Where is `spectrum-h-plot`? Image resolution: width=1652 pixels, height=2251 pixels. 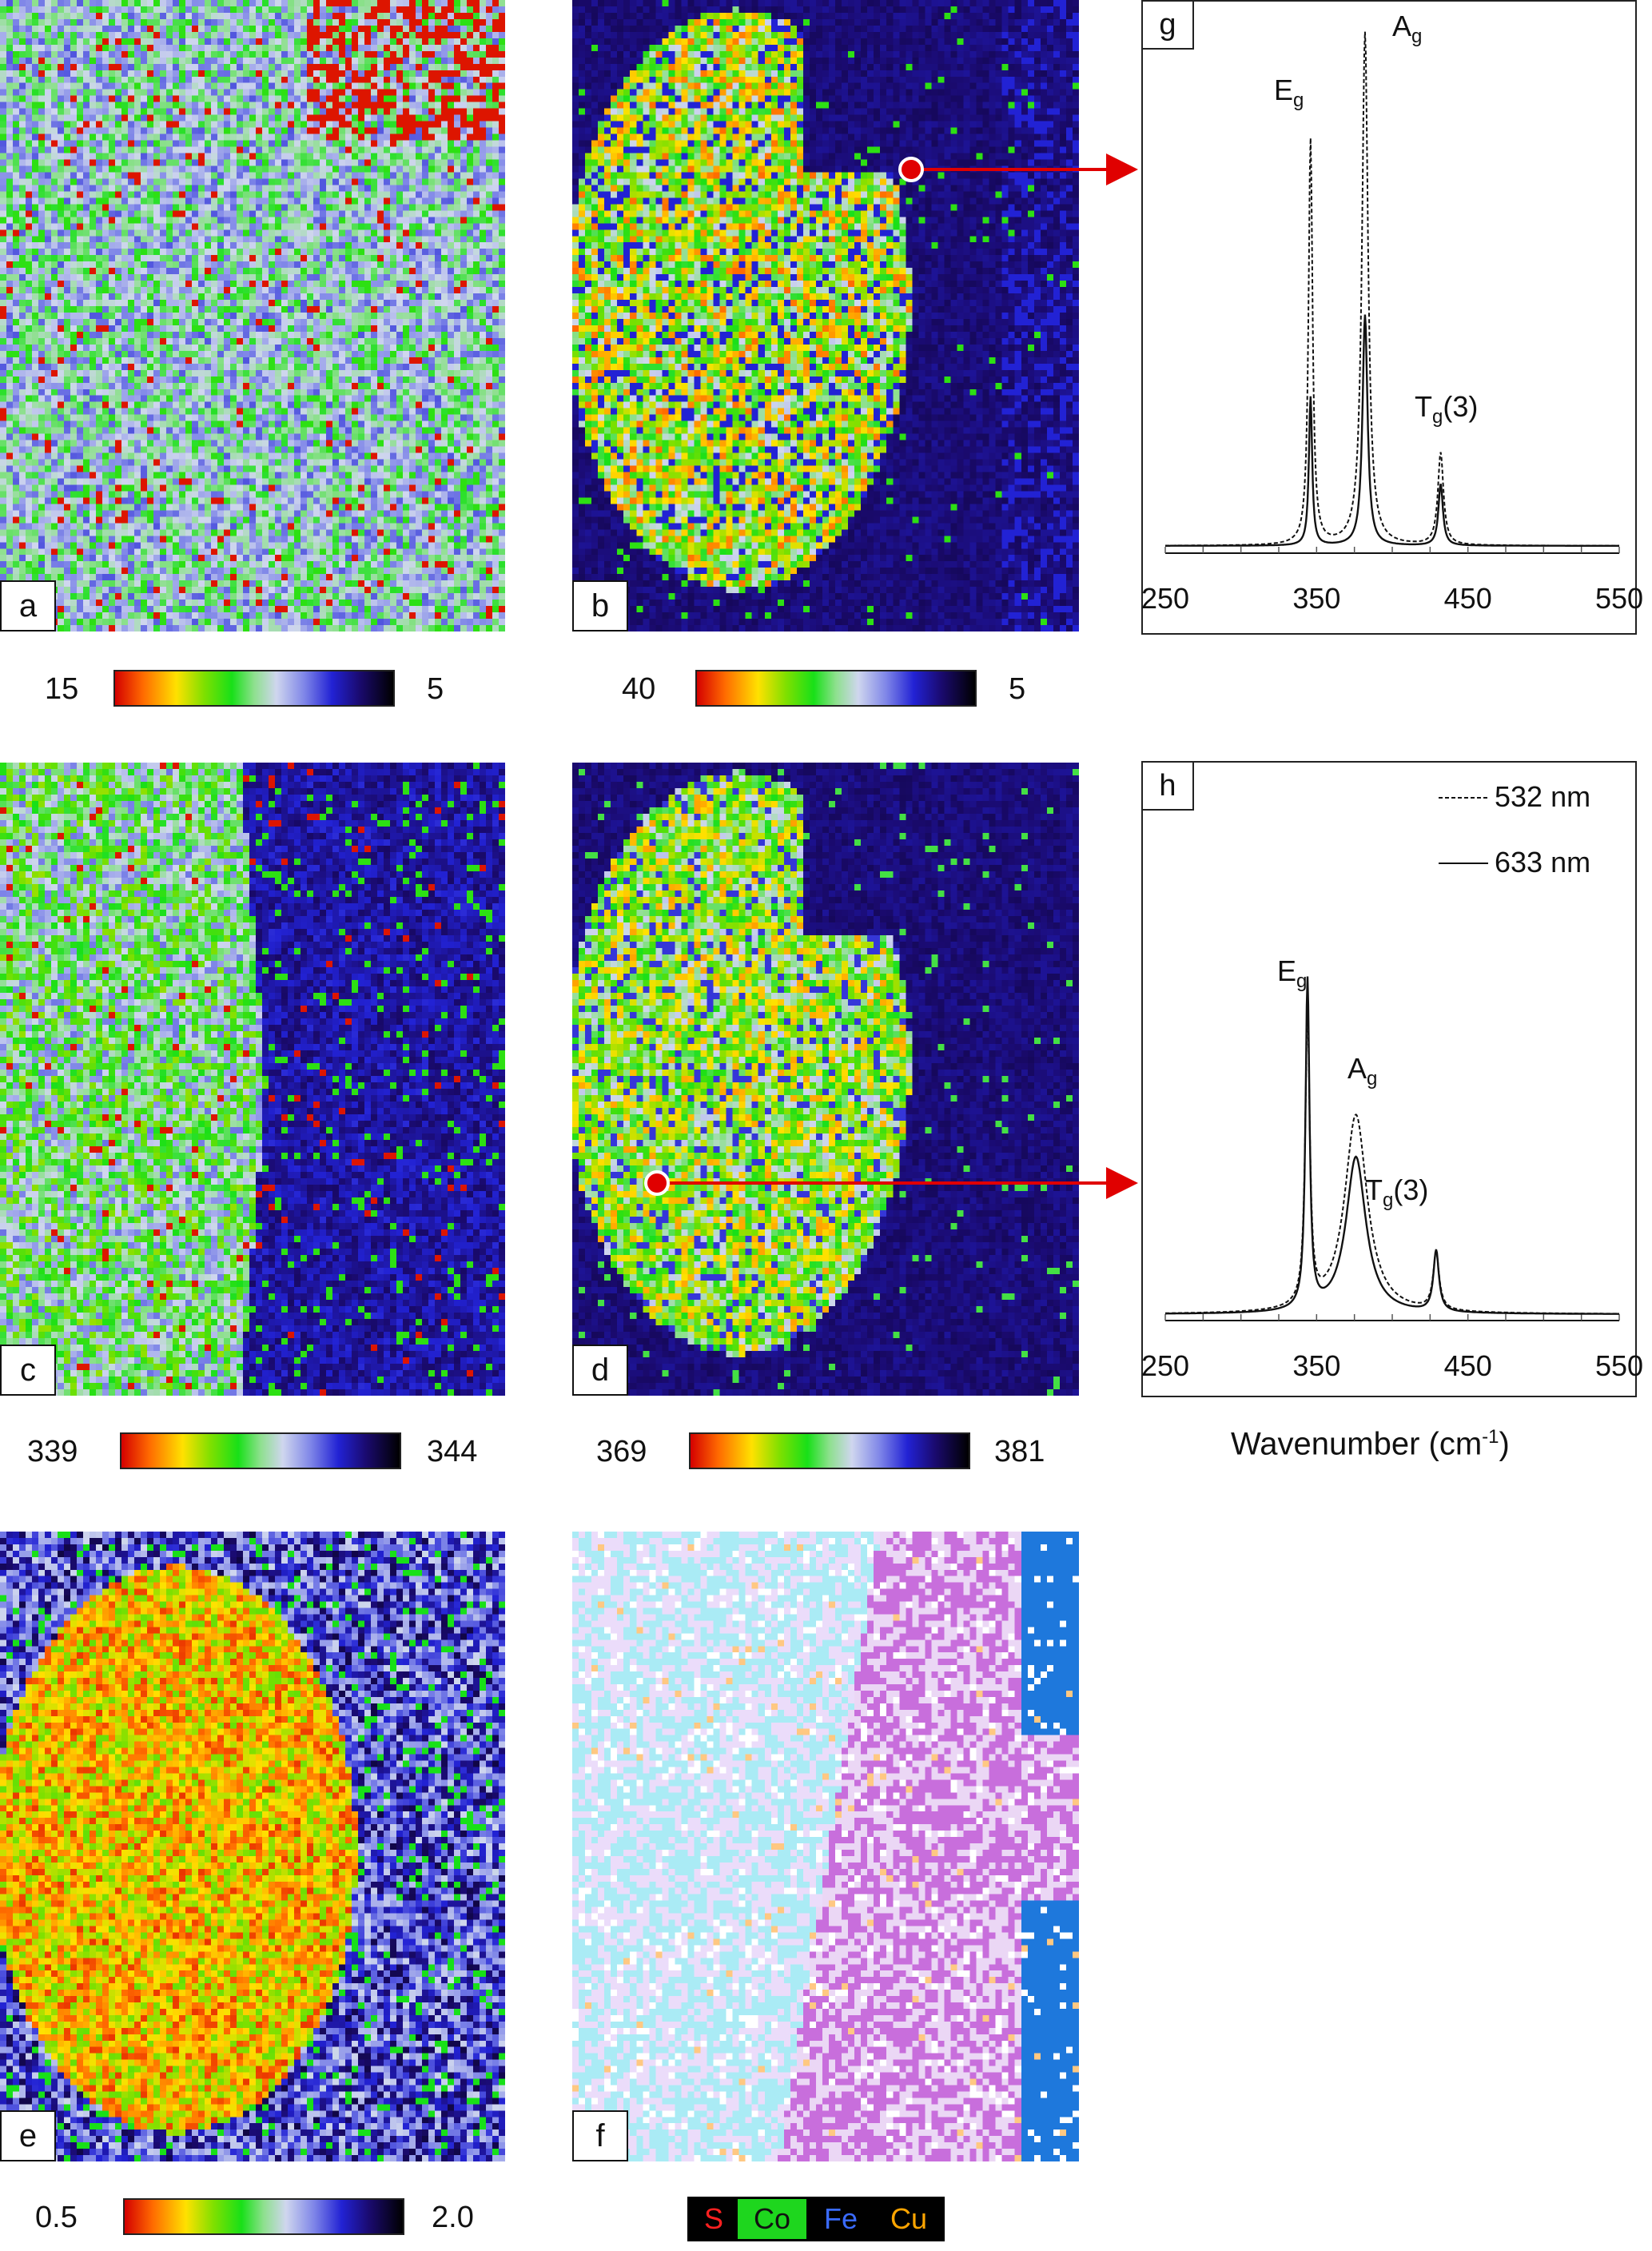
spectrum-h-plot is located at coordinates (1392, 1059).